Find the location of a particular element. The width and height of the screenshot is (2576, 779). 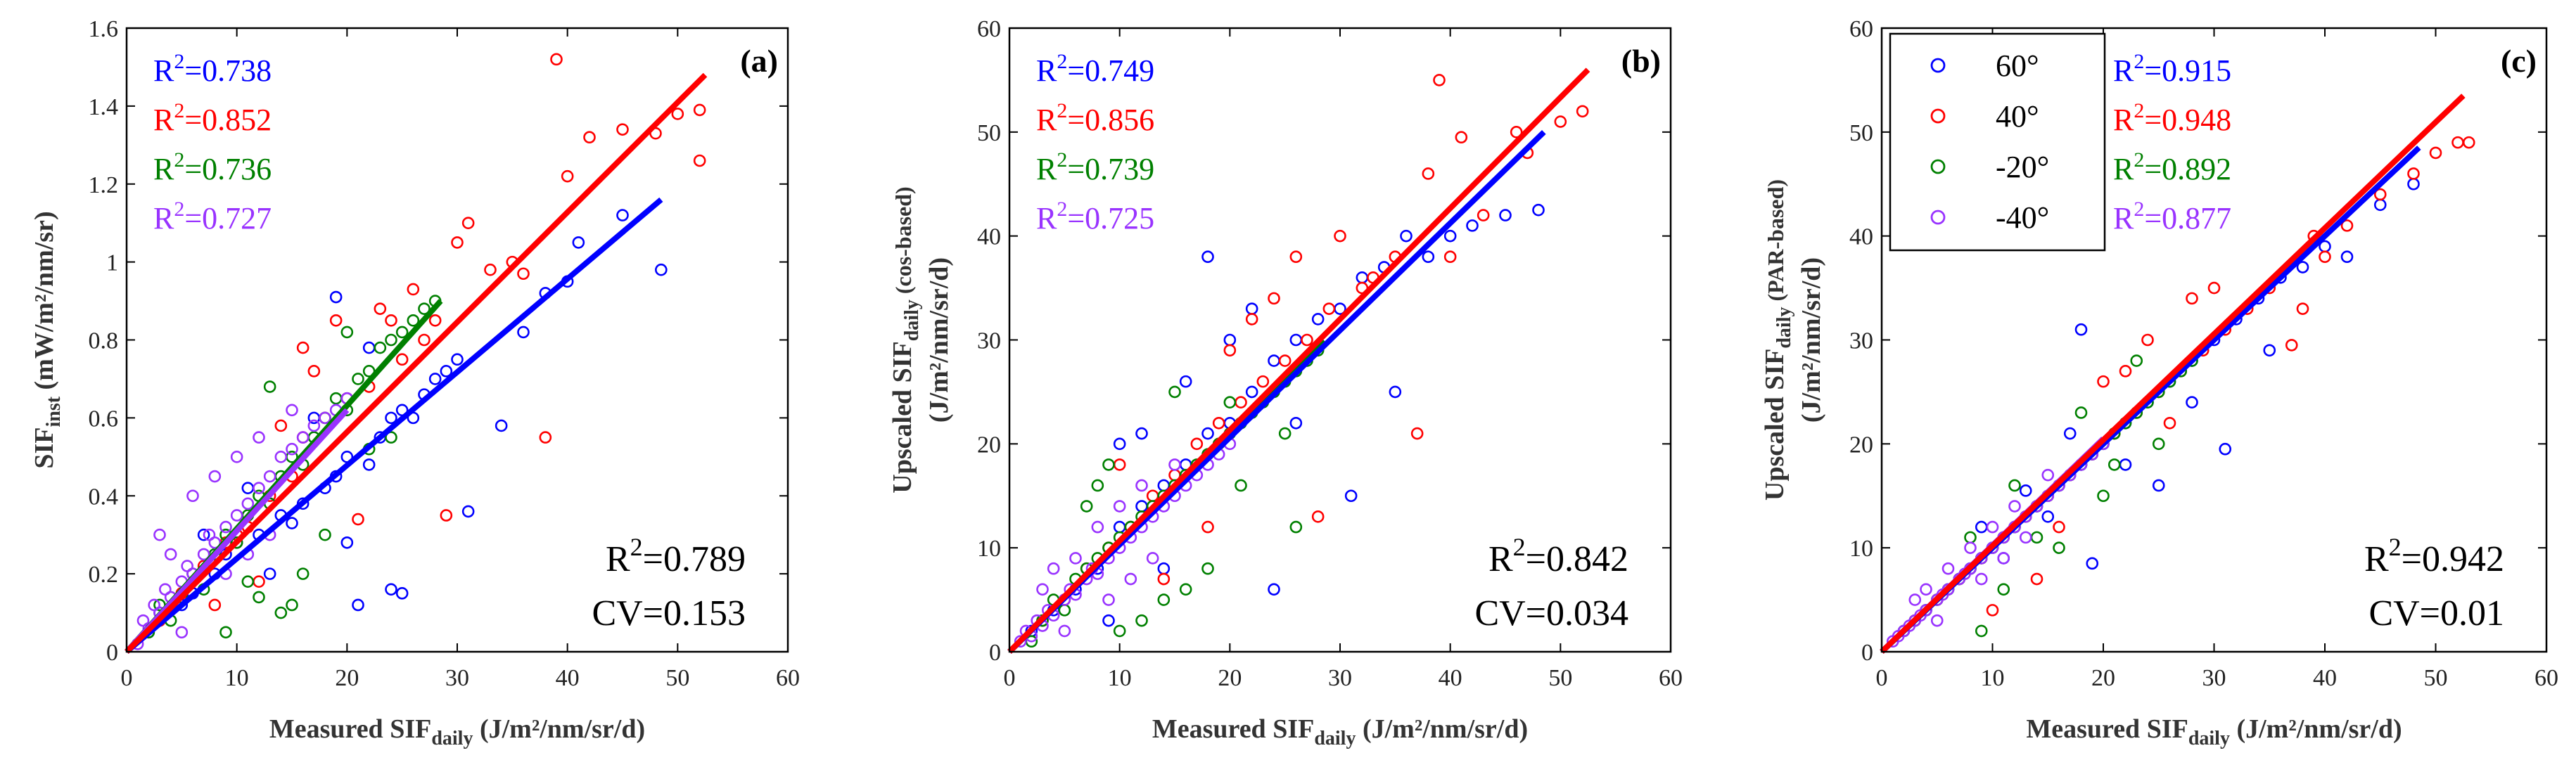

legend-marker is located at coordinates (1938, 116).